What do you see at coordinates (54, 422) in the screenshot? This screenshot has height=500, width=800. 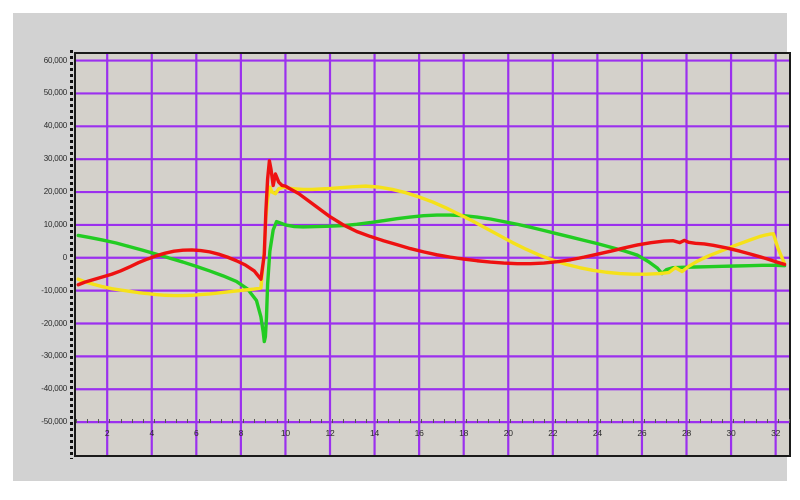 I see `y-axis-tick-label: -50,000` at bounding box center [54, 422].